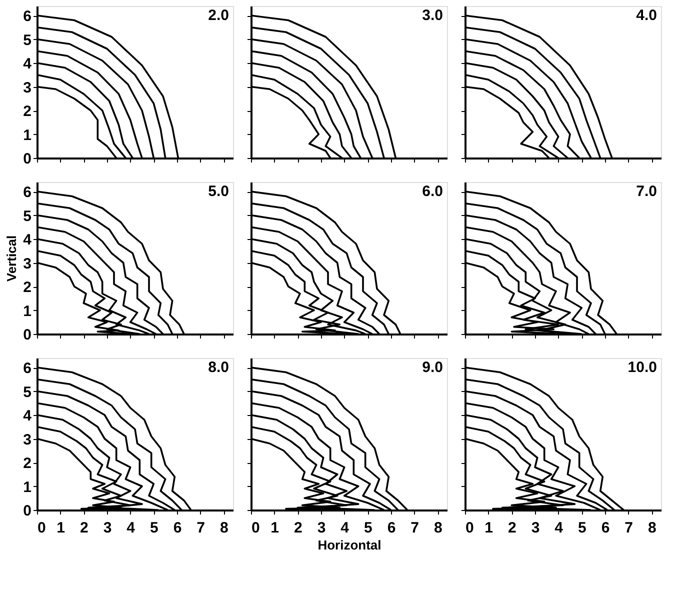  Describe the element at coordinates (642, 367) in the screenshot. I see `annotation: 10.0` at that location.